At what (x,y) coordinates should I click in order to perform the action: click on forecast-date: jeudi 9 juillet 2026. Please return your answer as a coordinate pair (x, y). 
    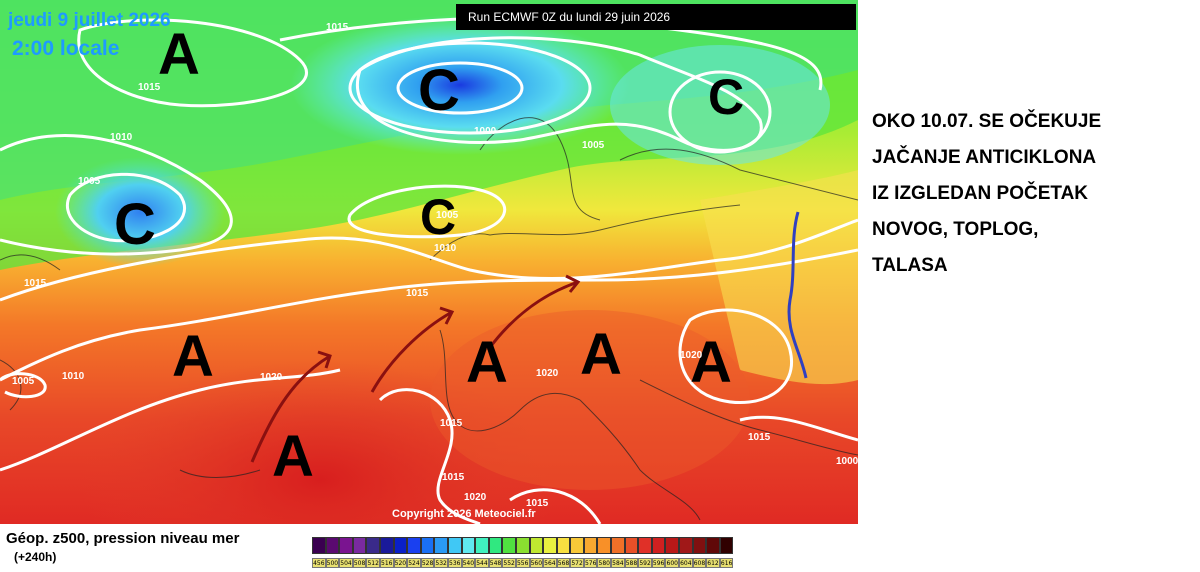
    Looking at the image, I should click on (89, 20).